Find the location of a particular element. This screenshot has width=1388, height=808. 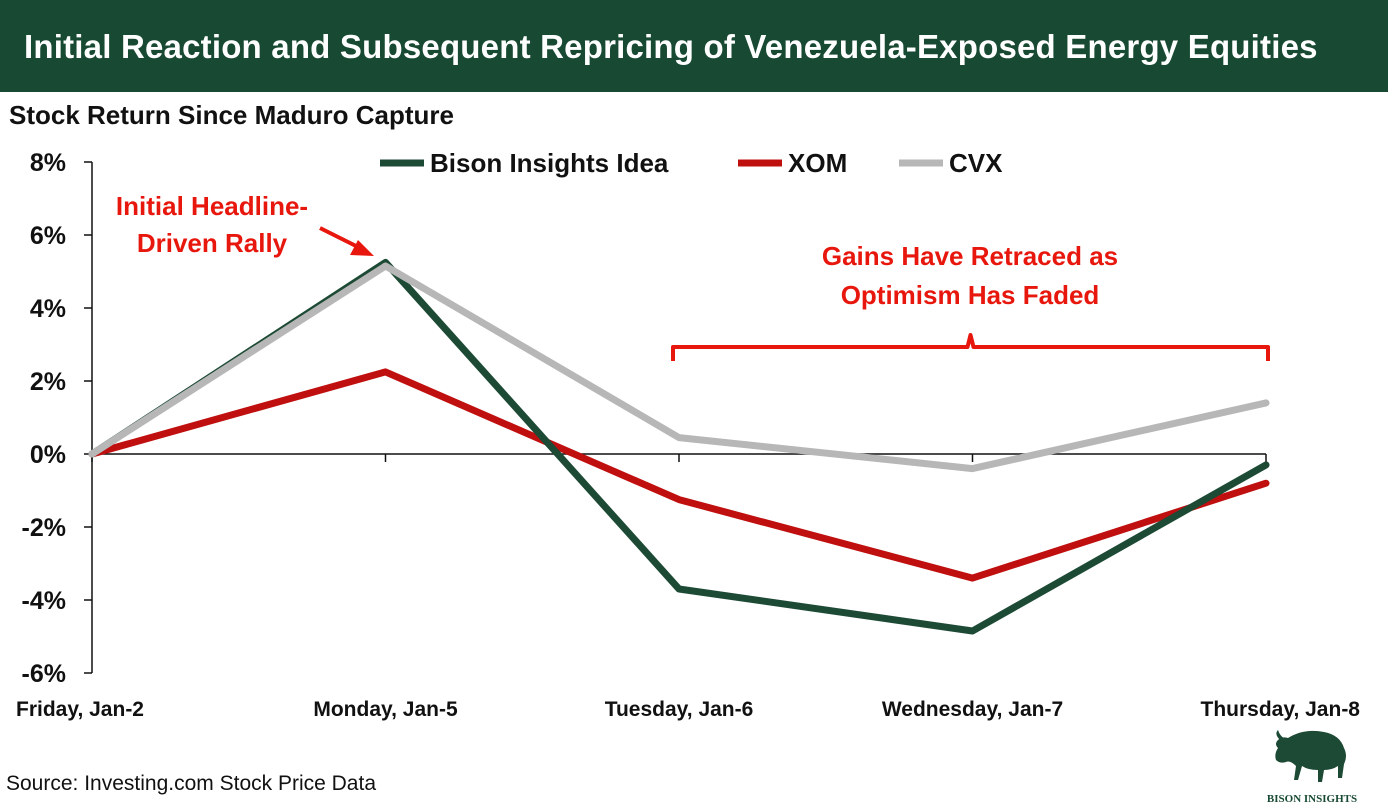

legend-label: XOM is located at coordinates (817, 163).